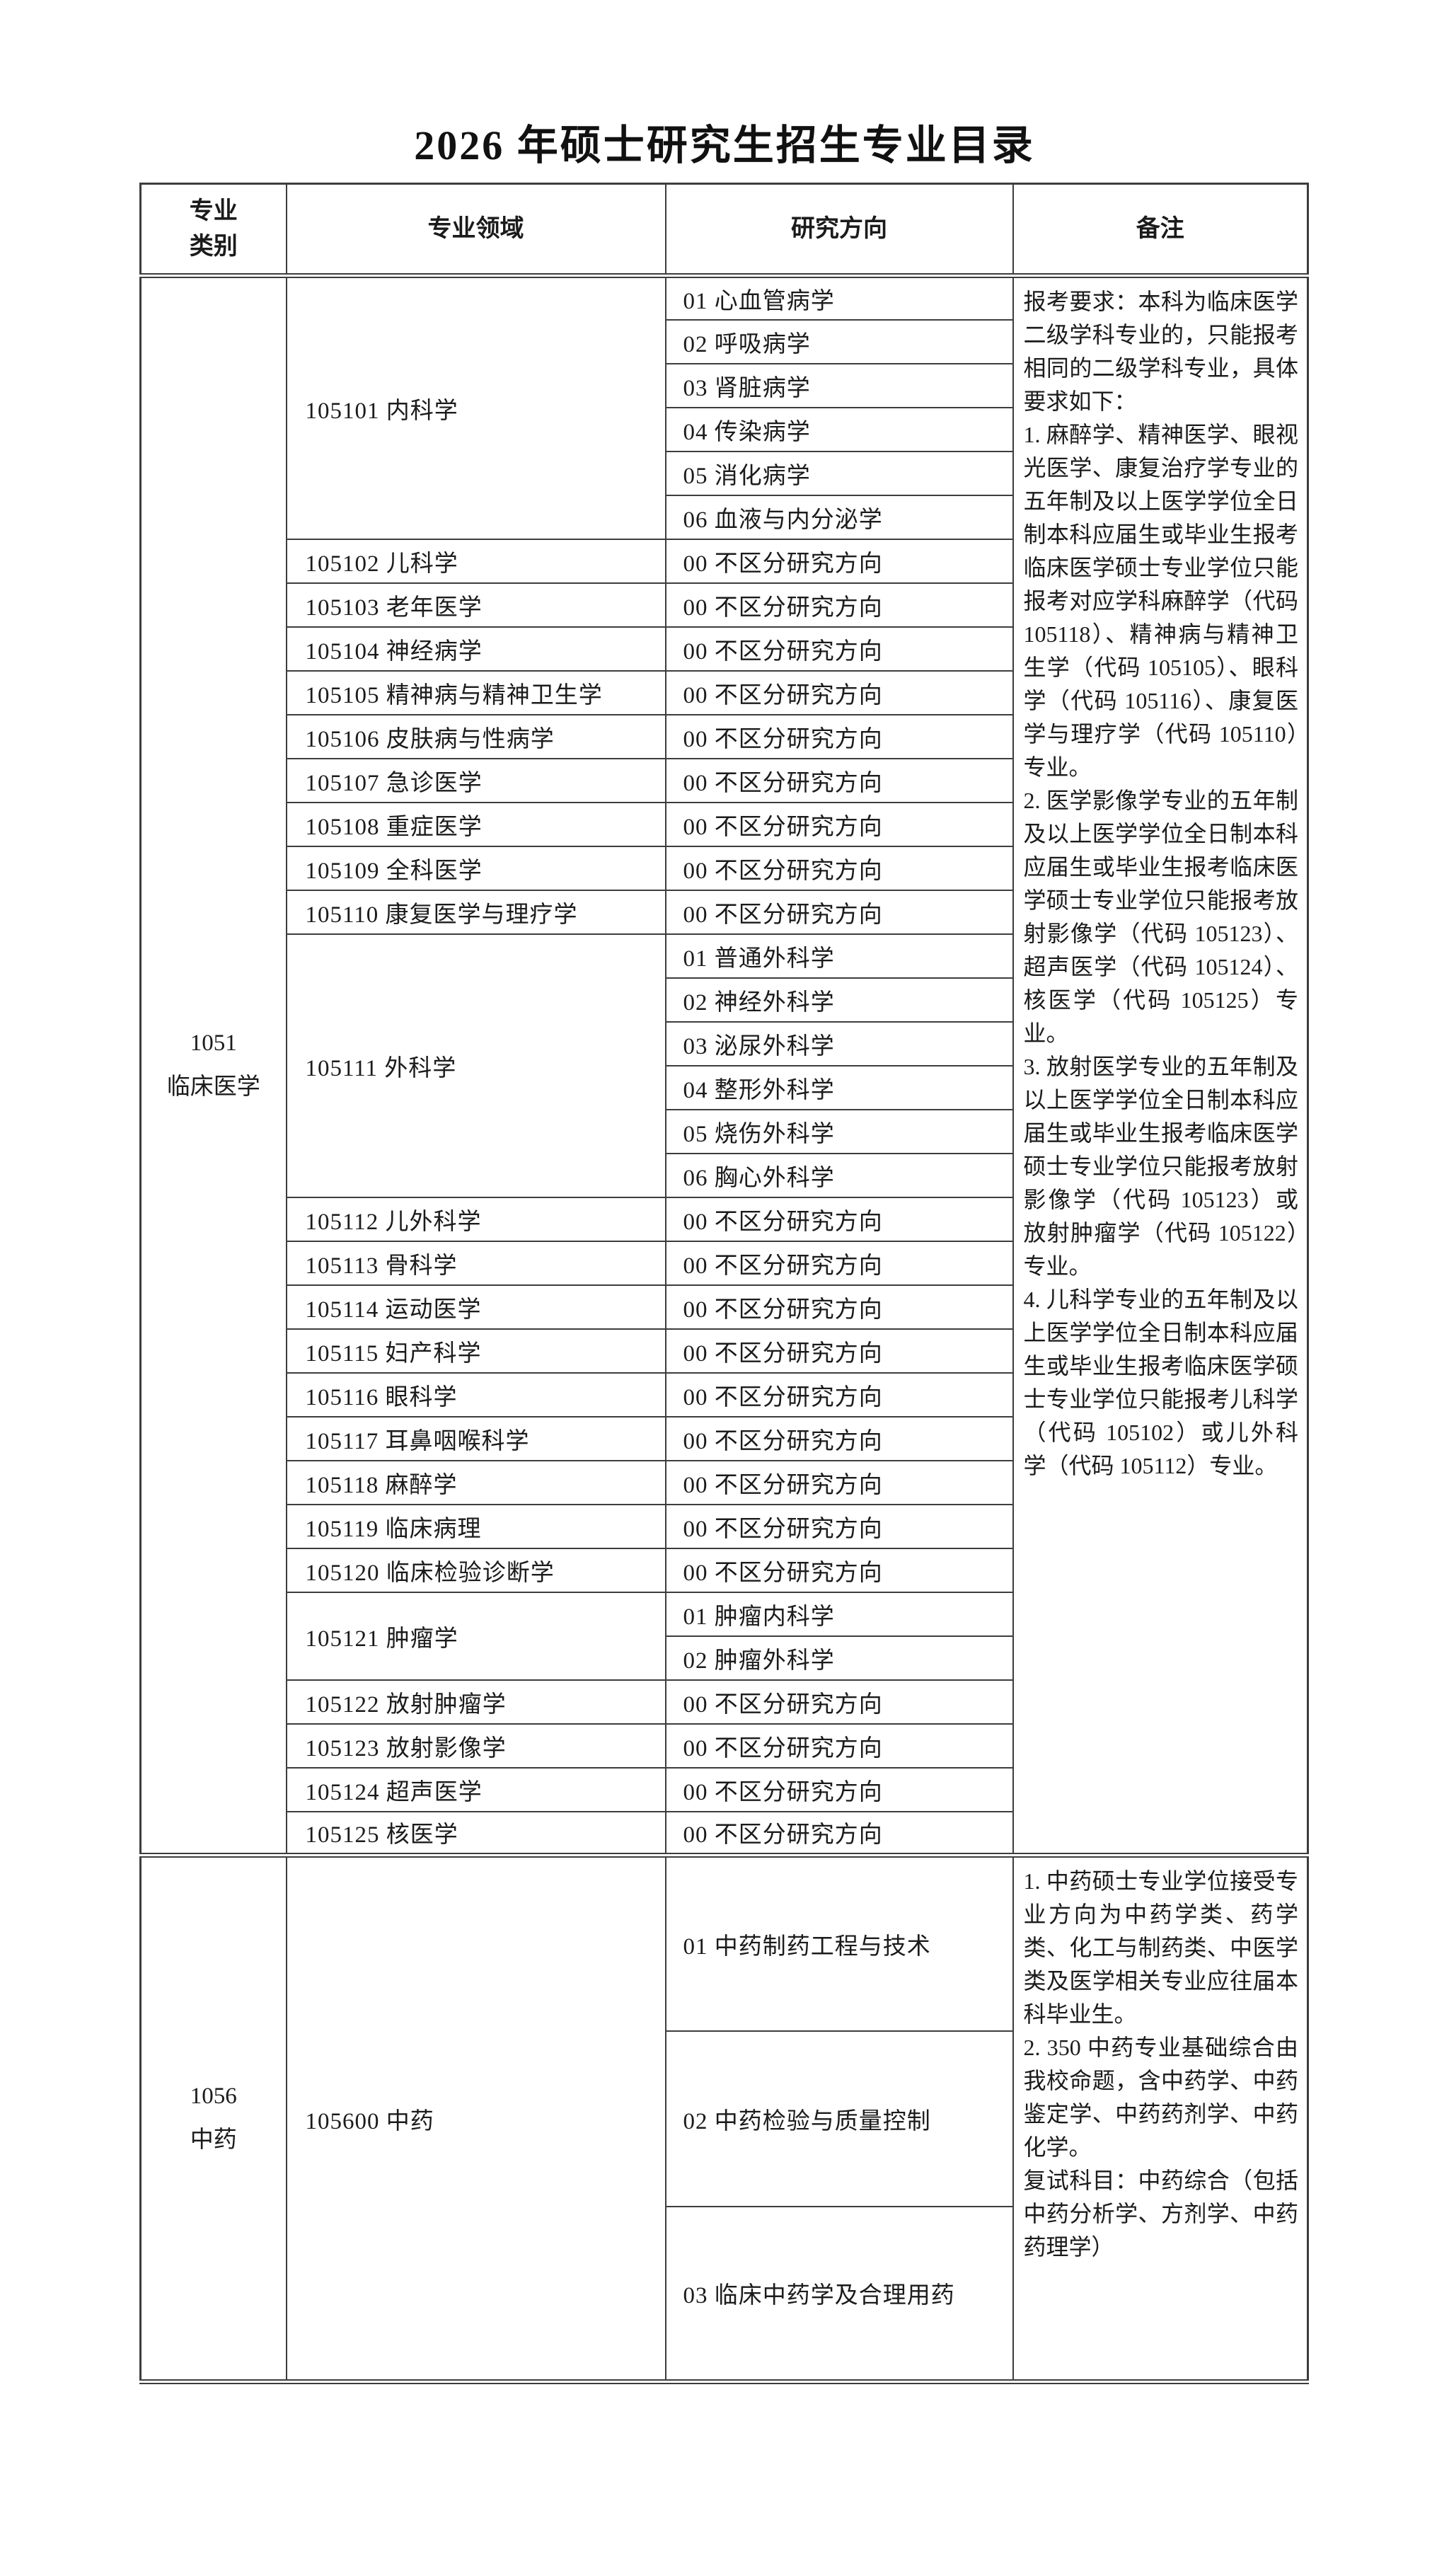 Image resolution: width=1449 pixels, height=2576 pixels. Describe the element at coordinates (724, 1395) in the screenshot. I see `table-row: 105116 眼科学 00 不区分研究方向` at that location.